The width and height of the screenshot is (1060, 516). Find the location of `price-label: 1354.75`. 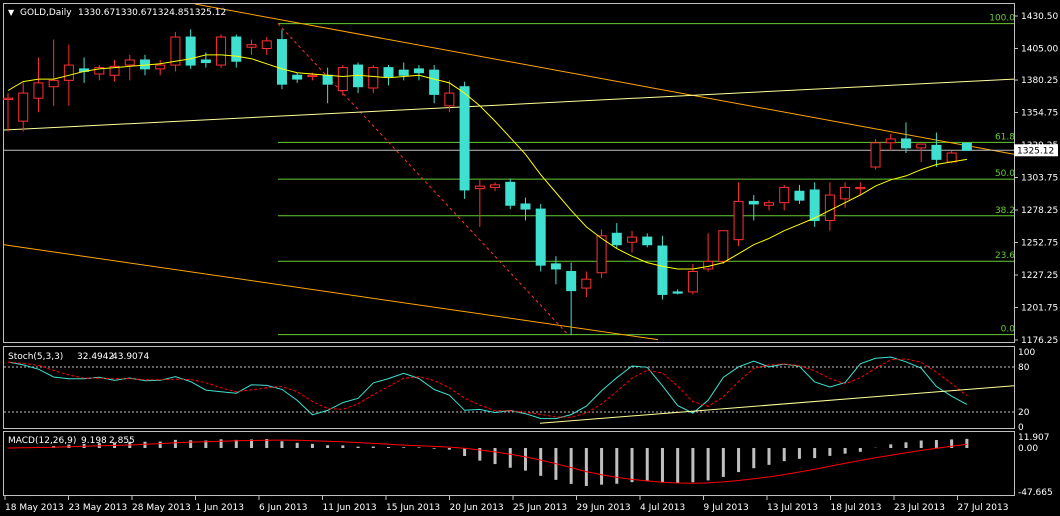

price-label: 1354.75 is located at coordinates (1039, 114).